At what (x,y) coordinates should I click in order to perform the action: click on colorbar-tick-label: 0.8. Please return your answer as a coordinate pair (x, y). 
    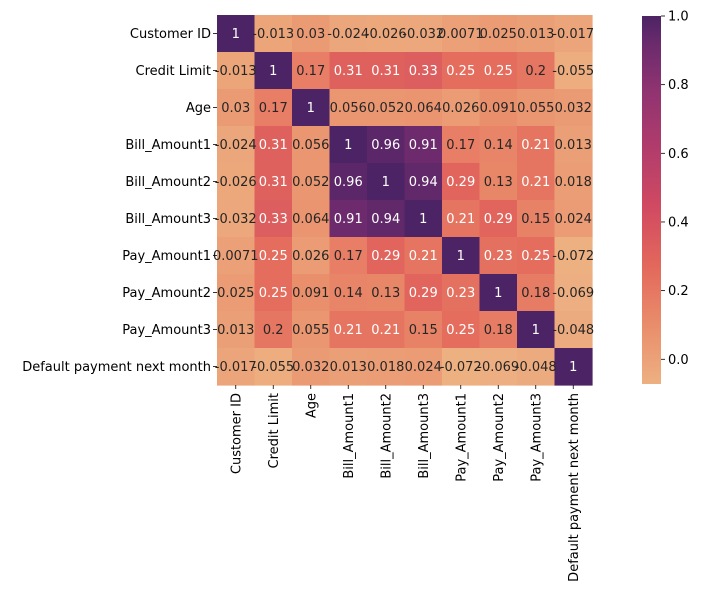
    Looking at the image, I should click on (678, 85).